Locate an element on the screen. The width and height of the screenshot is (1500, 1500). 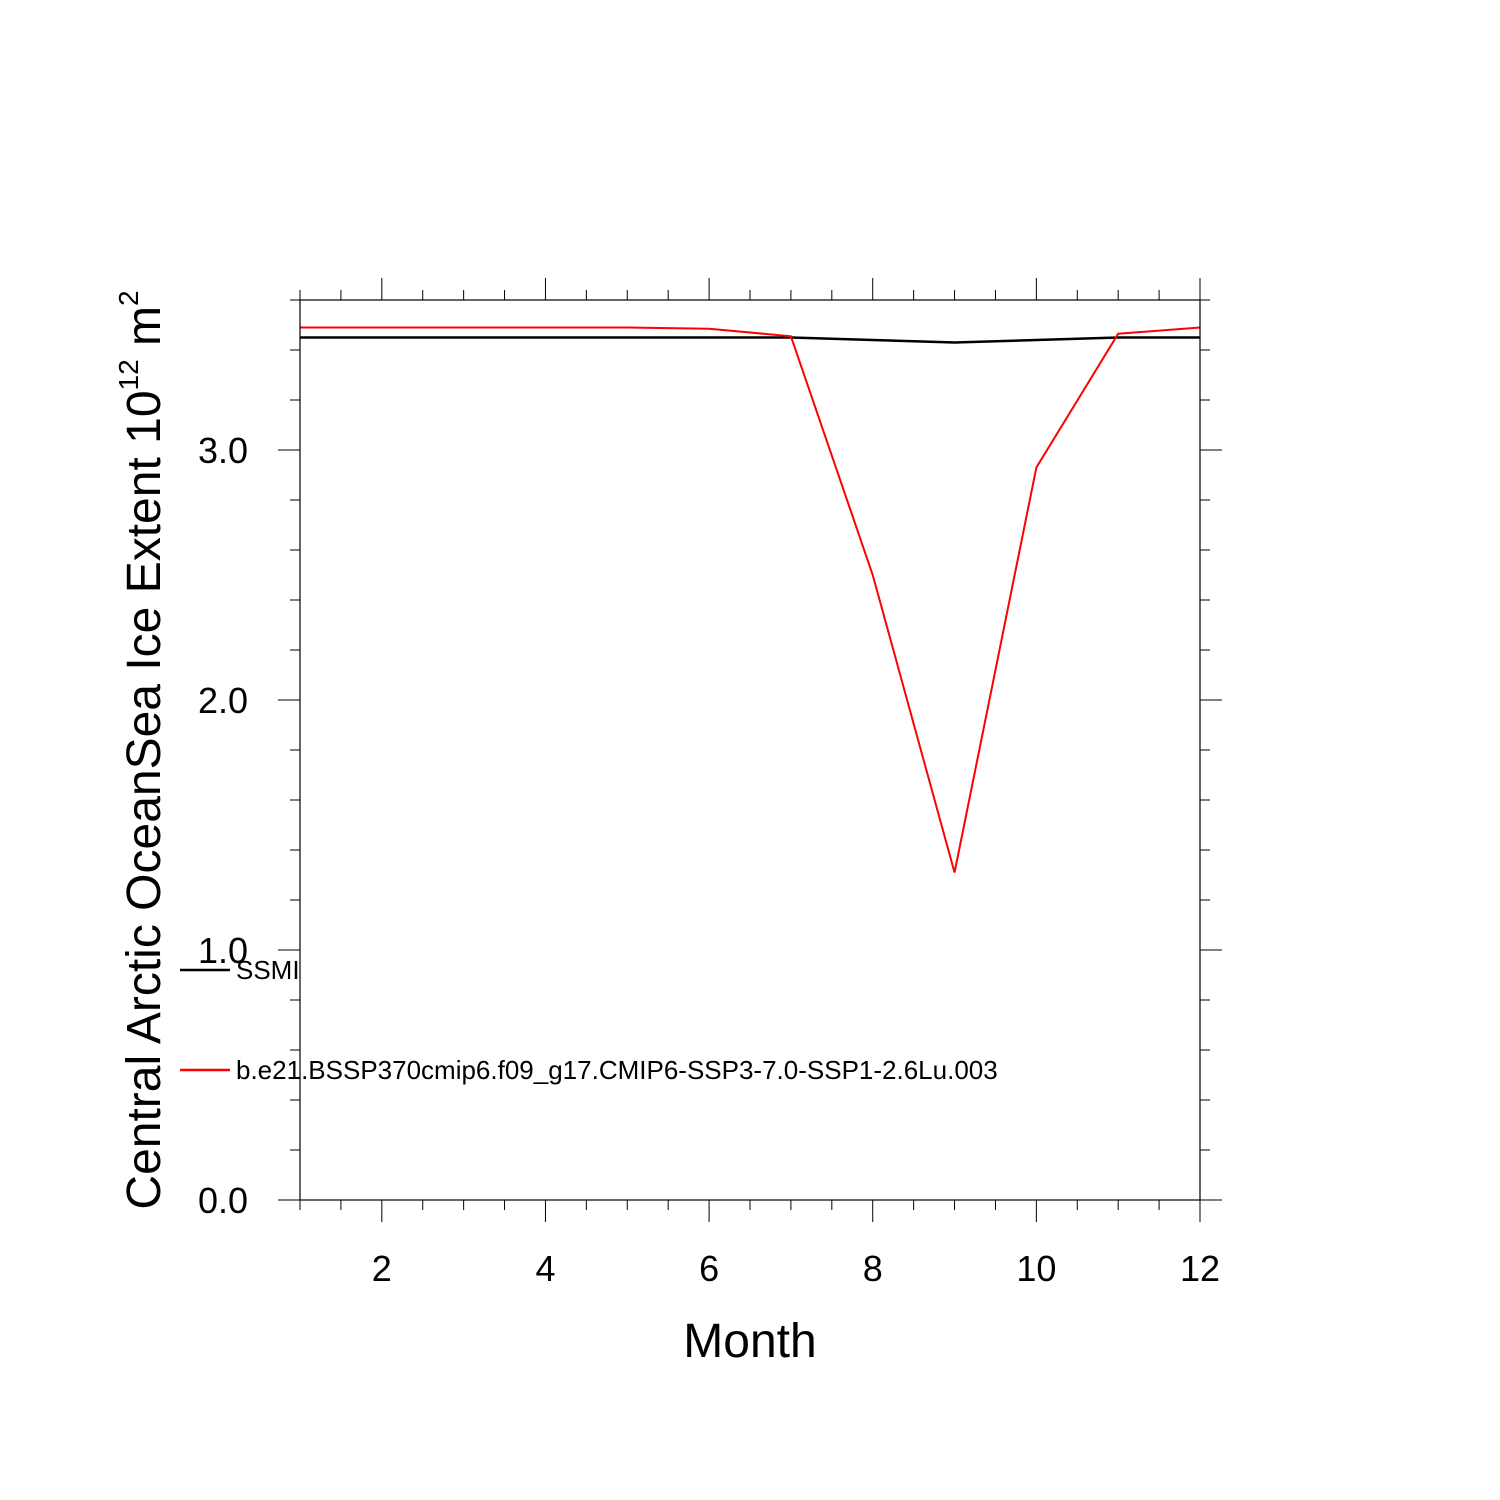
y-axis-title-main: Central Arctic OceanSea Ice Extent 10 is located at coordinates (144, 799).